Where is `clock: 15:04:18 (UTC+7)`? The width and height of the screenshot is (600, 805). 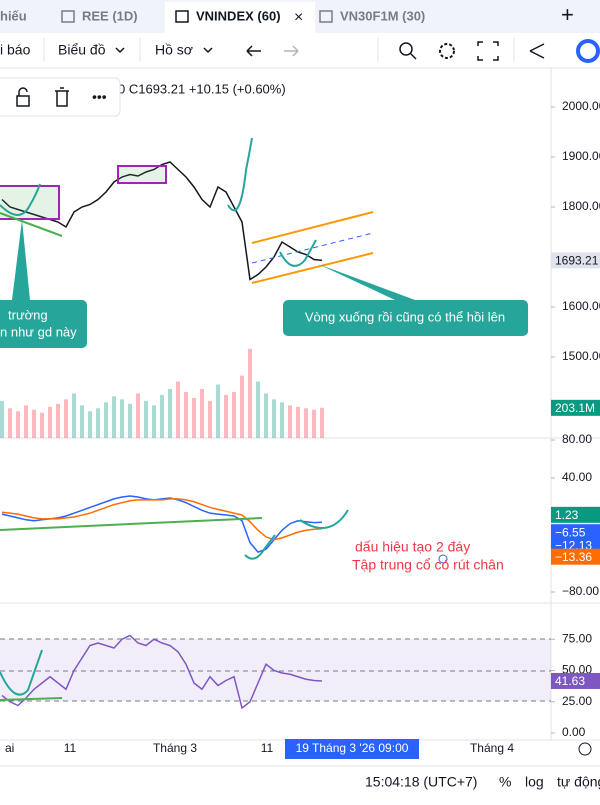
clock: 15:04:18 (UTC+7) is located at coordinates (421, 782).